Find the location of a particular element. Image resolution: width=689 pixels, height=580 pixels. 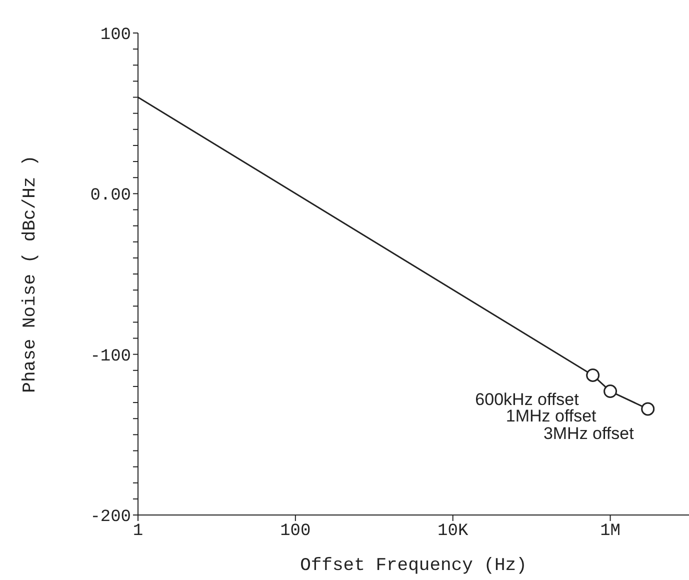

y-tick-label: 0.00 is located at coordinates (110, 196).